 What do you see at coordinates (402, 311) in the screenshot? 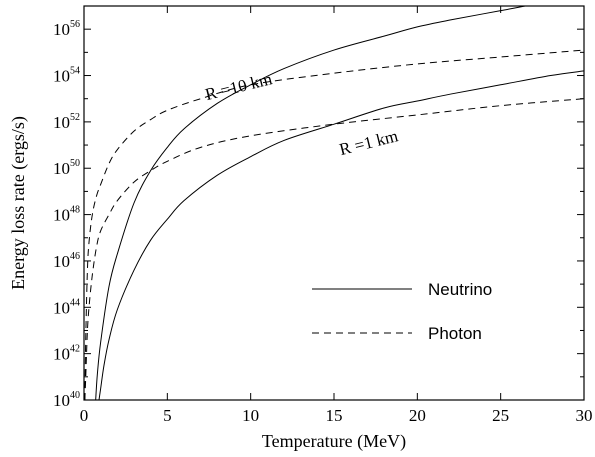
I see `legend: Neutrino Photon` at bounding box center [402, 311].